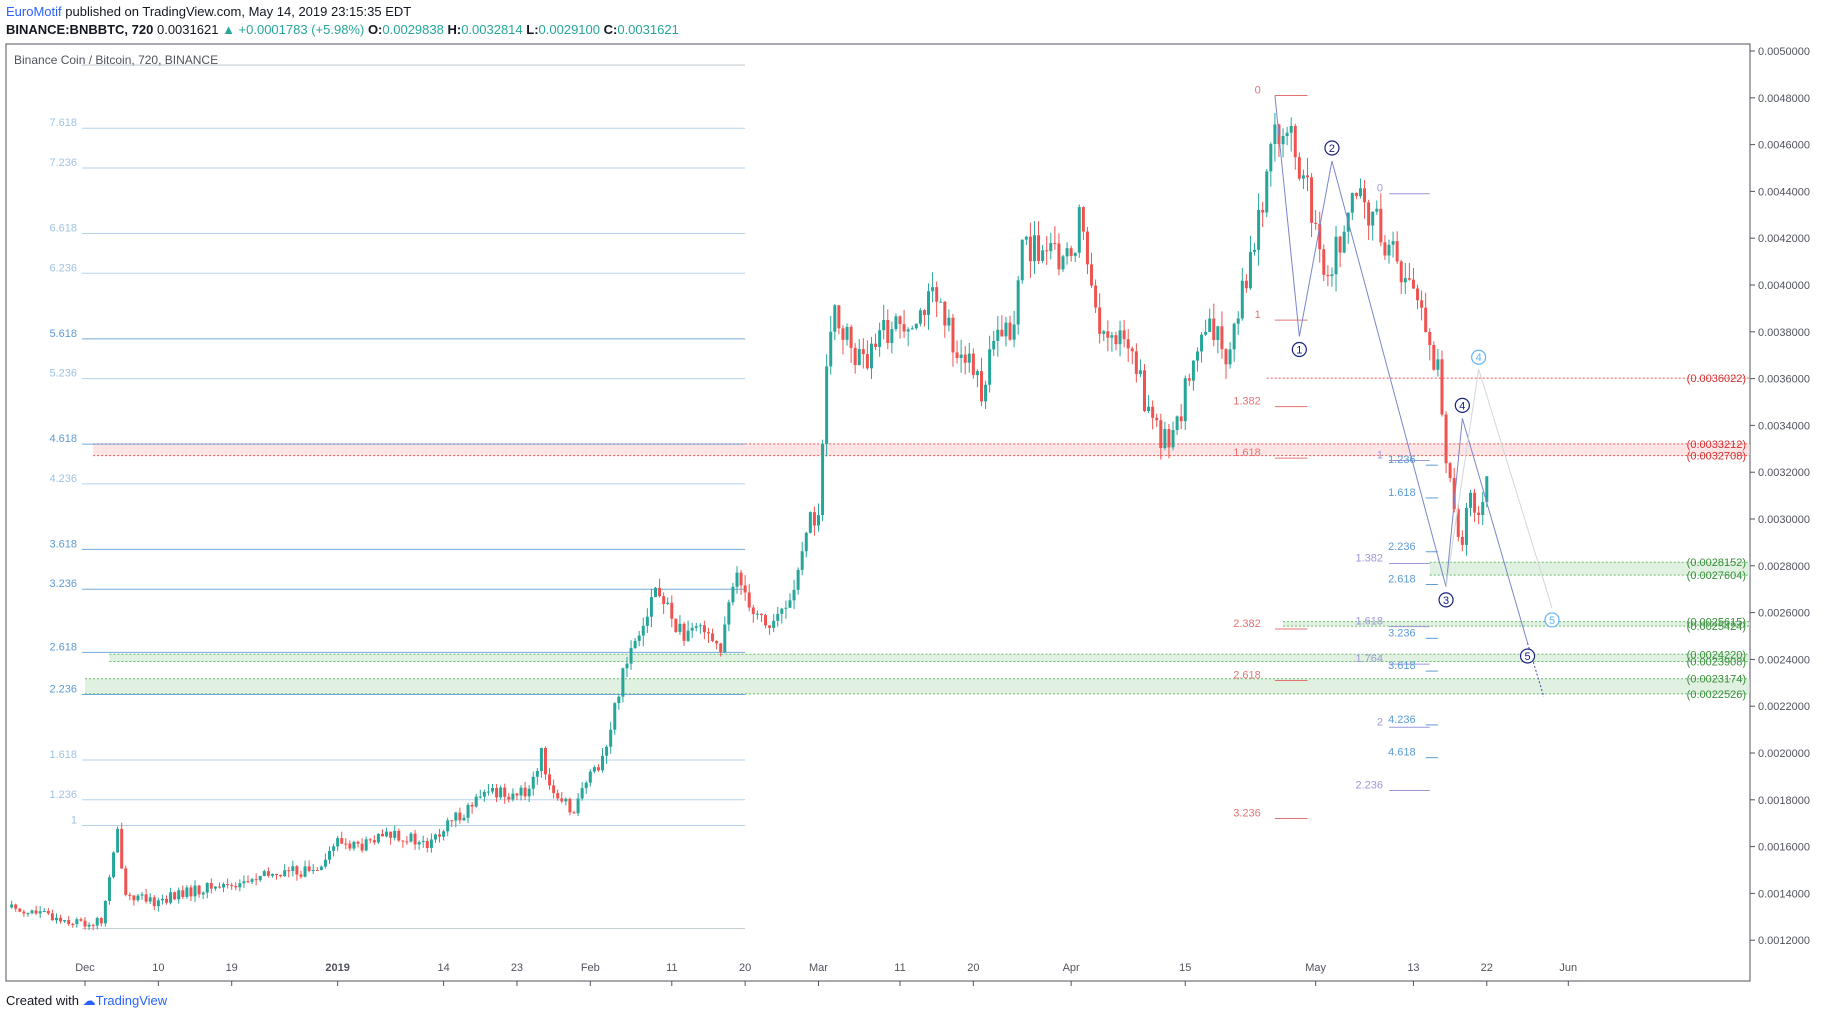 This screenshot has height=1018, width=1828. Describe the element at coordinates (34, 11) in the screenshot. I see `author-link: EuroMotif` at that location.